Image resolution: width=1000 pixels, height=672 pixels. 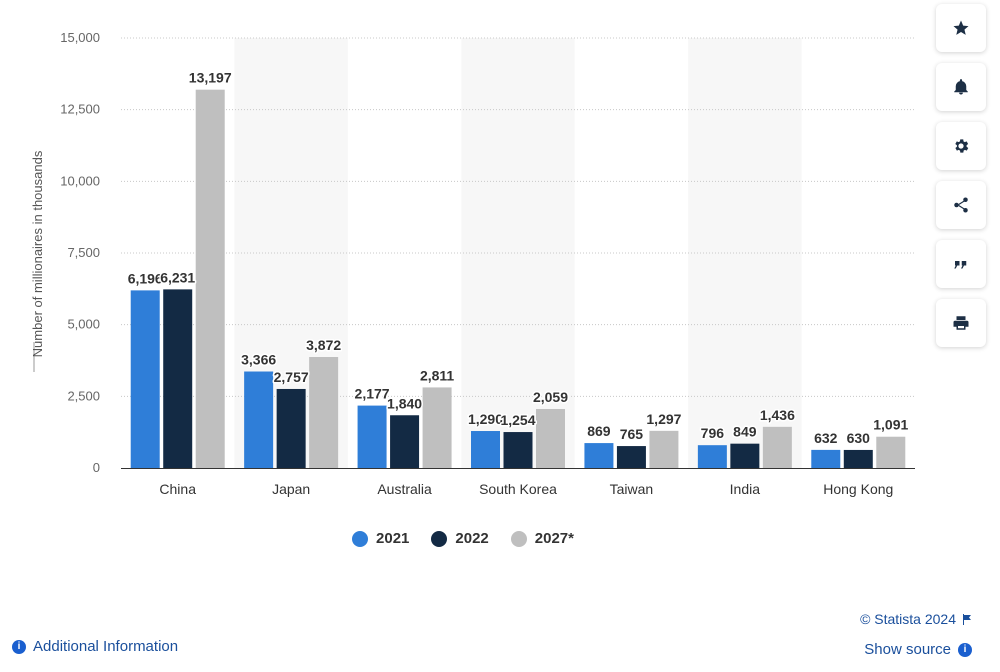 I want to click on data-label: 1,840, so click(x=404, y=403).